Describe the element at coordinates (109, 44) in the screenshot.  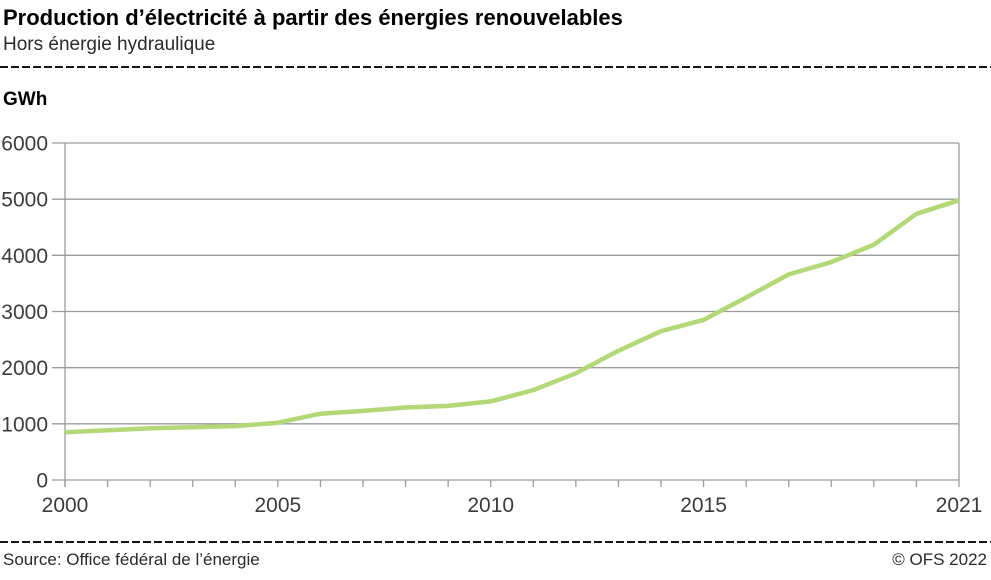
I see `page-subtitle: Hors énergie hydraulique` at that location.